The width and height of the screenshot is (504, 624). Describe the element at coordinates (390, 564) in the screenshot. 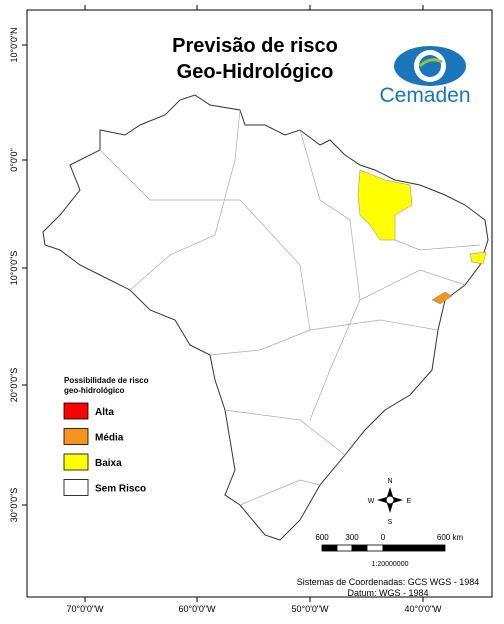

I see `scale-ratio: 1:20000000` at that location.